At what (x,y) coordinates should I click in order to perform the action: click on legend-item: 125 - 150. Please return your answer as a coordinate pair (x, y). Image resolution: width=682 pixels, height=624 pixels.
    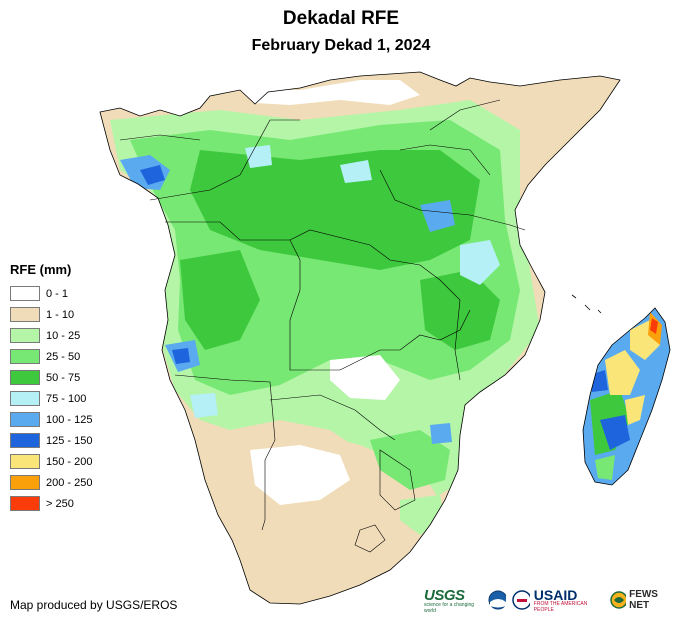
    Looking at the image, I should click on (70, 440).